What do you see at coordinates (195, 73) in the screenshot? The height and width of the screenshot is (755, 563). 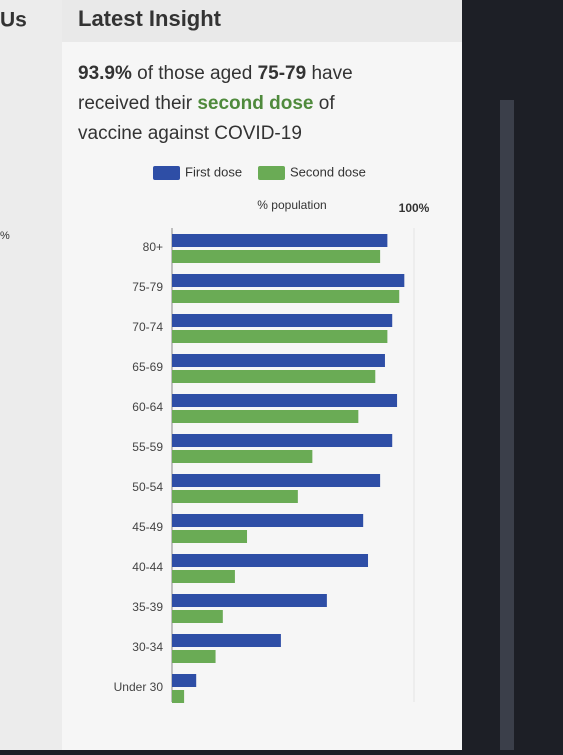 I see `headline-segment: of those aged` at bounding box center [195, 73].